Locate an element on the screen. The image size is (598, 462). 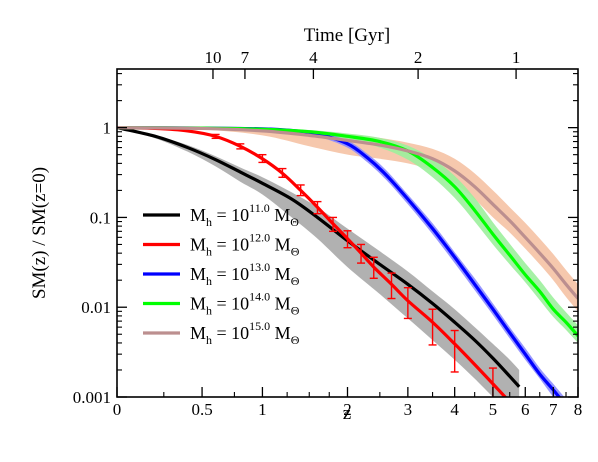
legend-label-part: 11.0 is located at coordinates (259, 208).